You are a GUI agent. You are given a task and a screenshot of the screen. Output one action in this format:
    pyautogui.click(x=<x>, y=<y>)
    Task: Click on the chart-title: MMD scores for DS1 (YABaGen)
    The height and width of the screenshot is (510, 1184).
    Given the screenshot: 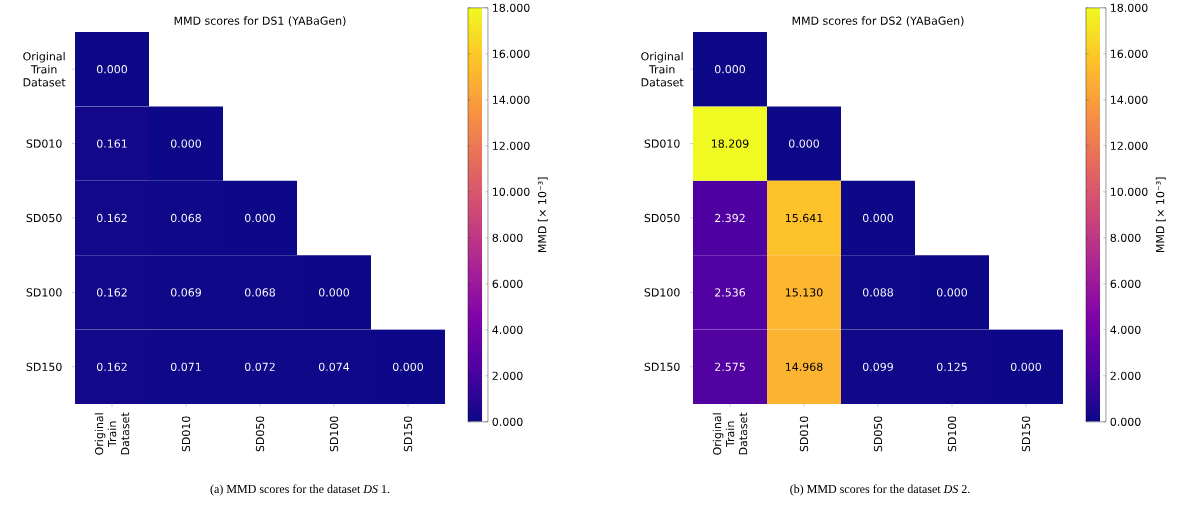 What is the action you would take?
    pyautogui.click(x=260, y=21)
    